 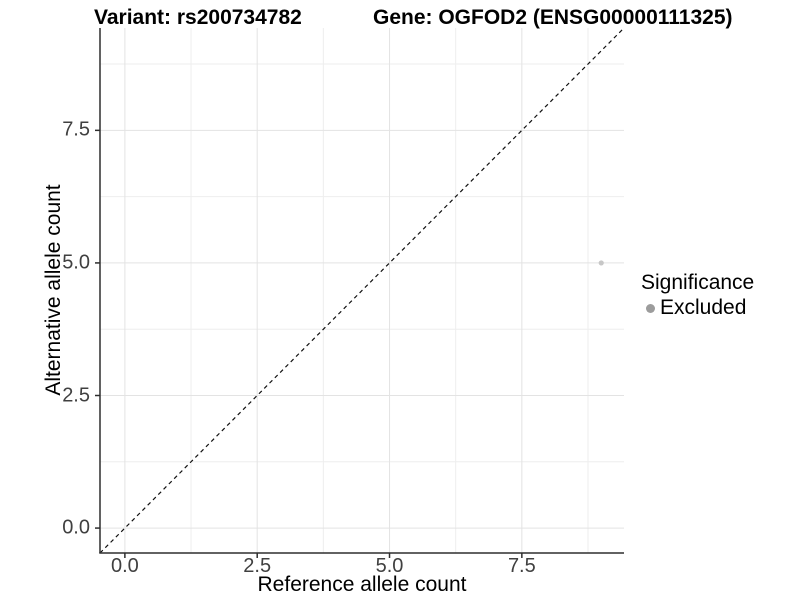 What do you see at coordinates (521, 566) in the screenshot?
I see `x-tick-label: 7.5` at bounding box center [521, 566].